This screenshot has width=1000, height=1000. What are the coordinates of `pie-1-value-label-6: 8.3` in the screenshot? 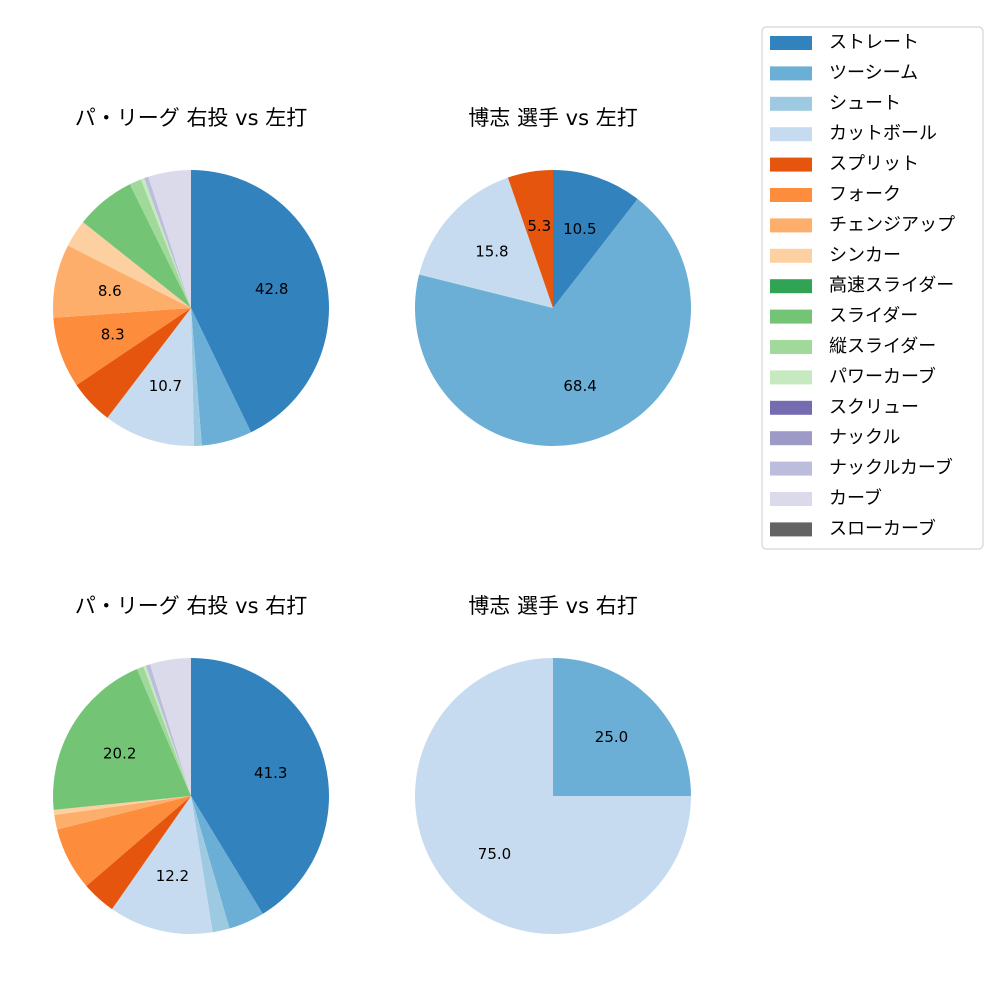 It's located at (113, 335).